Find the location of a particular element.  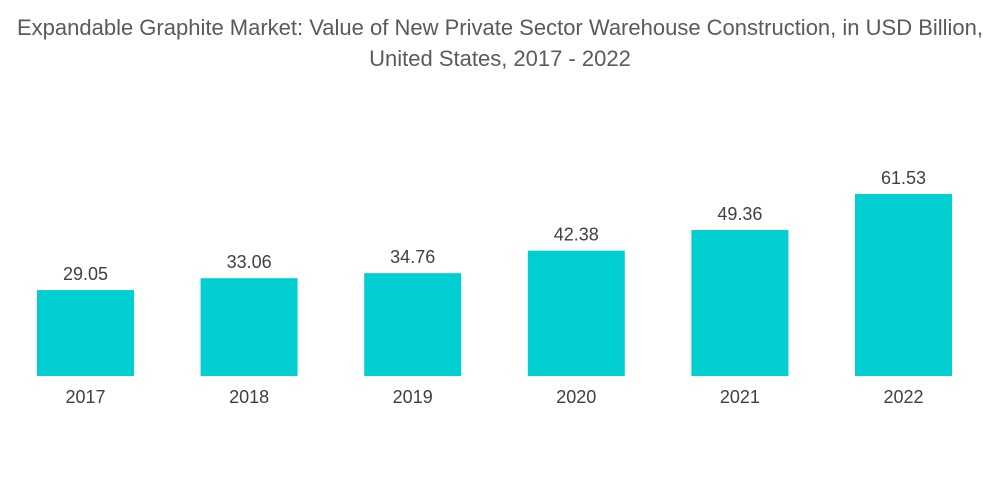

x-tick-label-2022: 2022 is located at coordinates (903, 397).